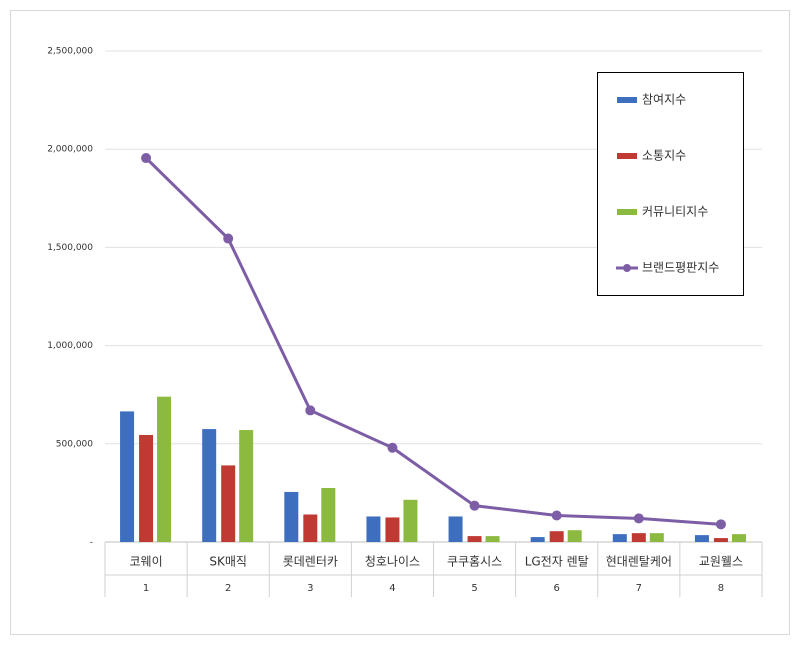 Image resolution: width=800 pixels, height=651 pixels. Describe the element at coordinates (228, 588) in the screenshot. I see `x-group-label: 2` at that location.